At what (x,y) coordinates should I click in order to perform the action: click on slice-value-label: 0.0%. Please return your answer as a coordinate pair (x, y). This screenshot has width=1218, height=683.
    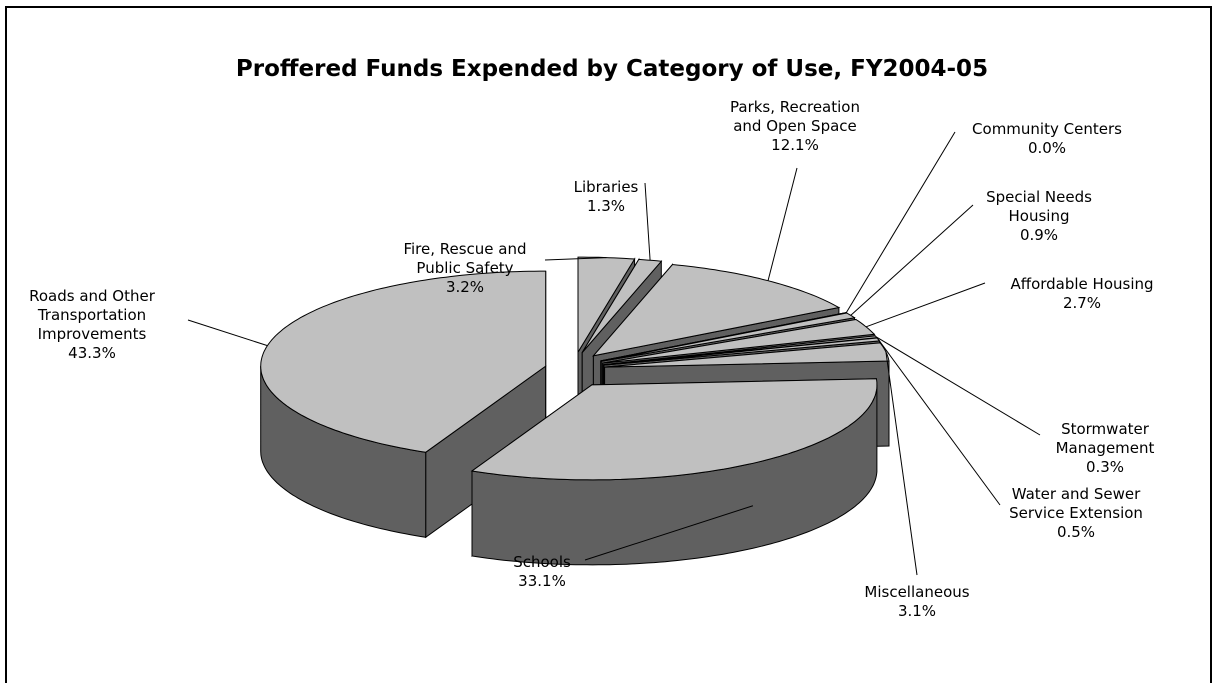
    Looking at the image, I should click on (1047, 148).